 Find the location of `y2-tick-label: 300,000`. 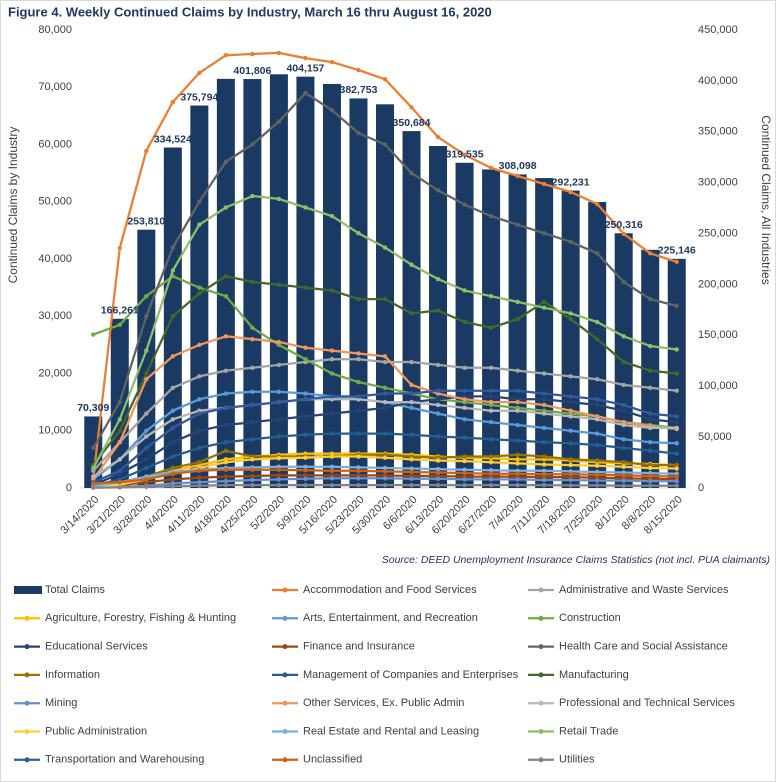

y2-tick-label: 300,000 is located at coordinates (718, 183).